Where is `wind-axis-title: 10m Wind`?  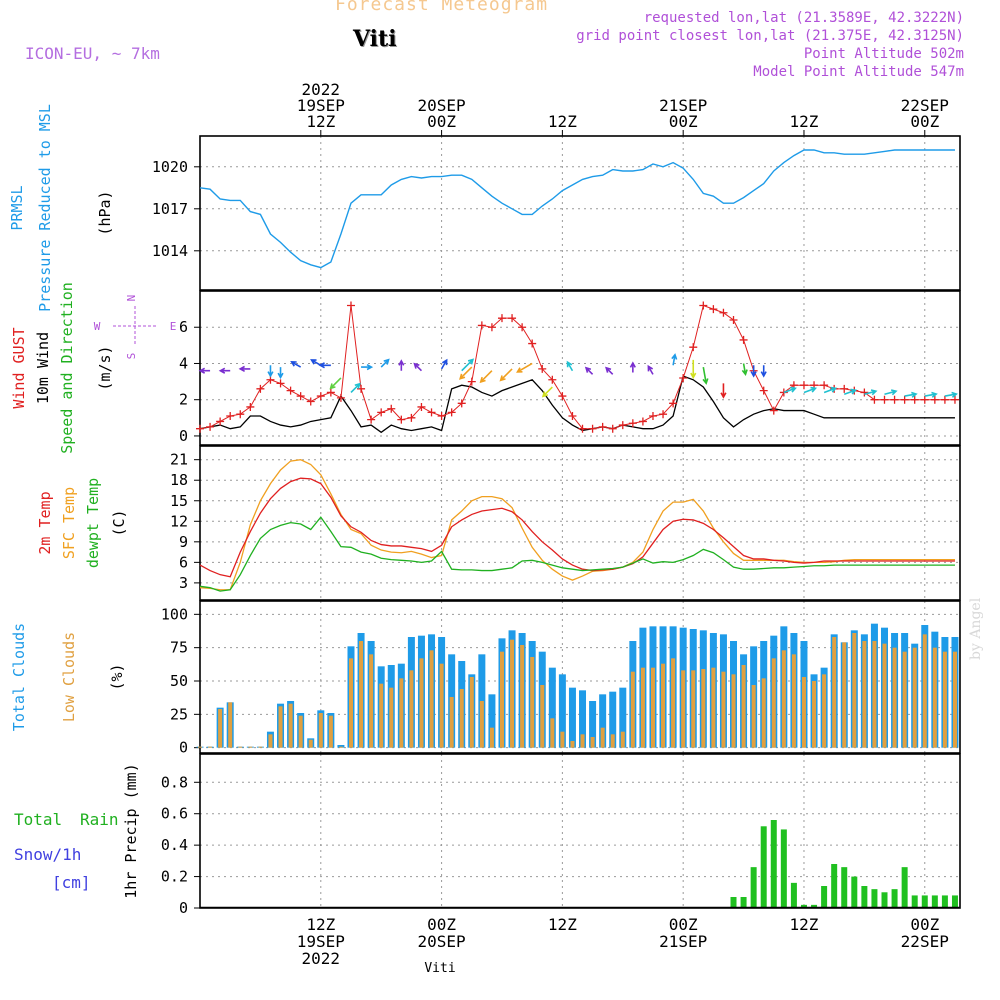
wind-axis-title: 10m Wind is located at coordinates (43, 368).